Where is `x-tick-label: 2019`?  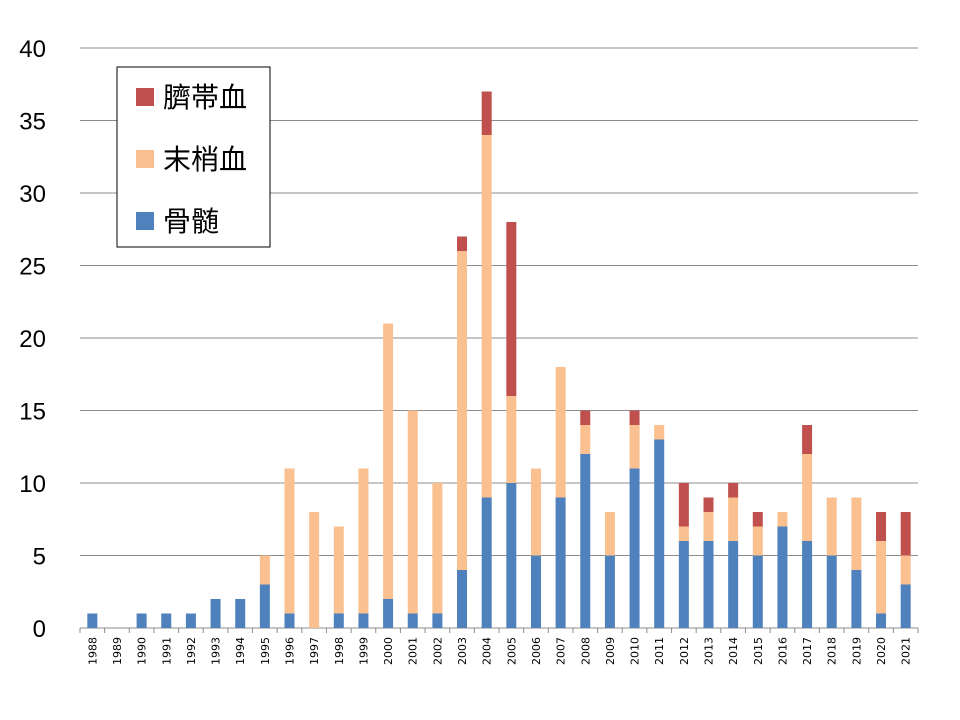
x-tick-label: 2019 is located at coordinates (856, 651).